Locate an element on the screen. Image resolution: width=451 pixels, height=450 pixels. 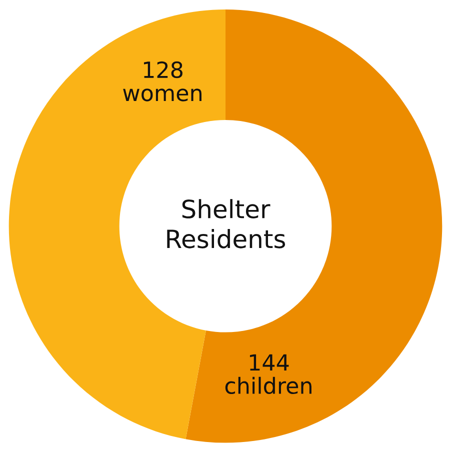
data-label: 128 is located at coordinates (163, 69).